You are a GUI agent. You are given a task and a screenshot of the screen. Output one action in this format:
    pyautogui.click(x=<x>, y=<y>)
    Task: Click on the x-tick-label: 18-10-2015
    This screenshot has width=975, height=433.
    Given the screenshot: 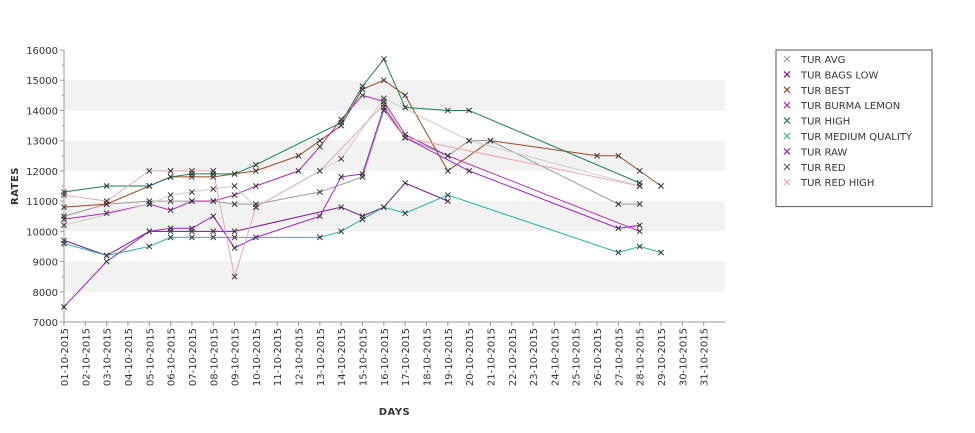 What is the action you would take?
    pyautogui.click(x=427, y=357)
    